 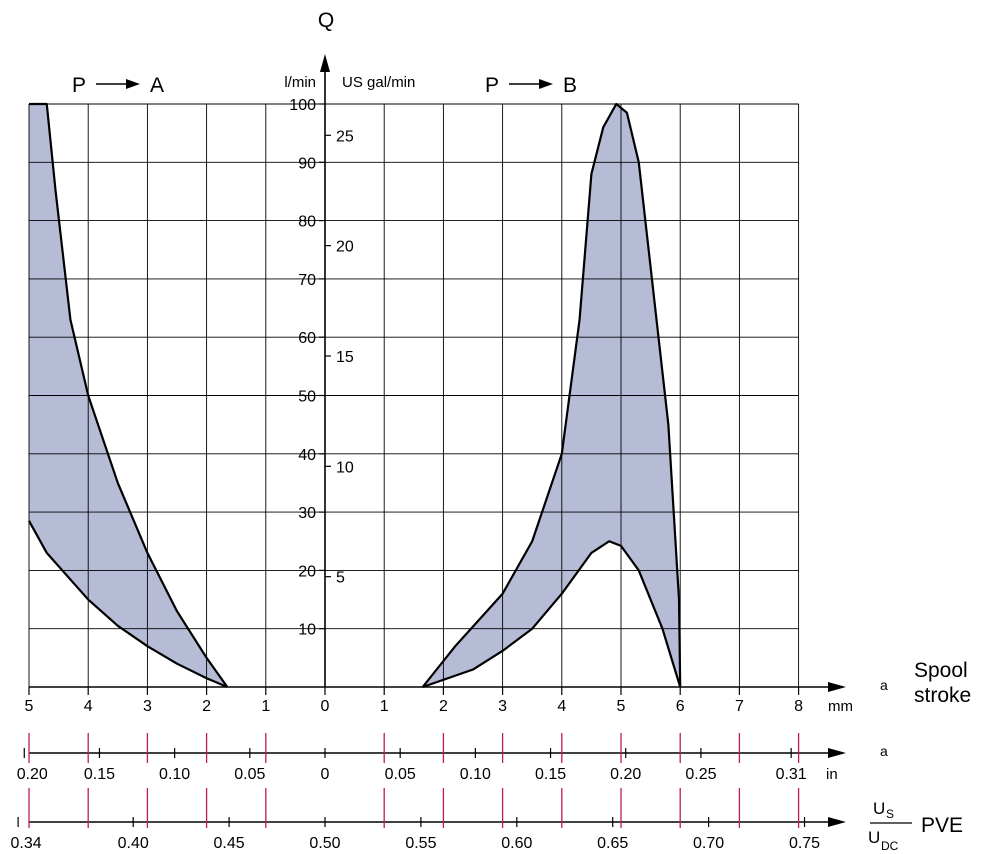 What do you see at coordinates (941, 670) in the screenshot?
I see `spool-label: Spool` at bounding box center [941, 670].